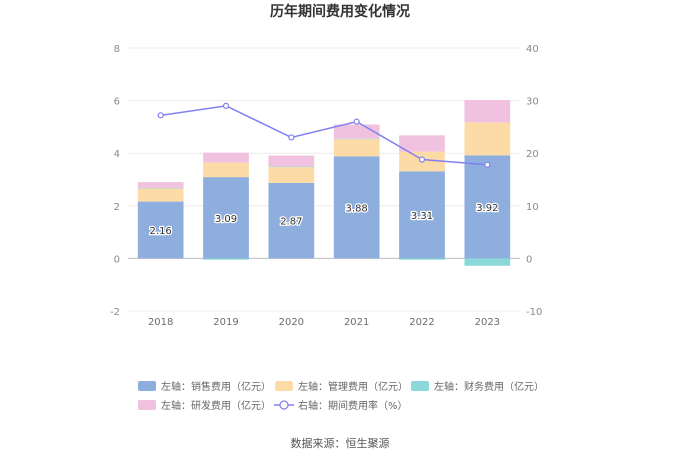  I want to click on chart-title: 历年期间费用变化情况, so click(340, 11).